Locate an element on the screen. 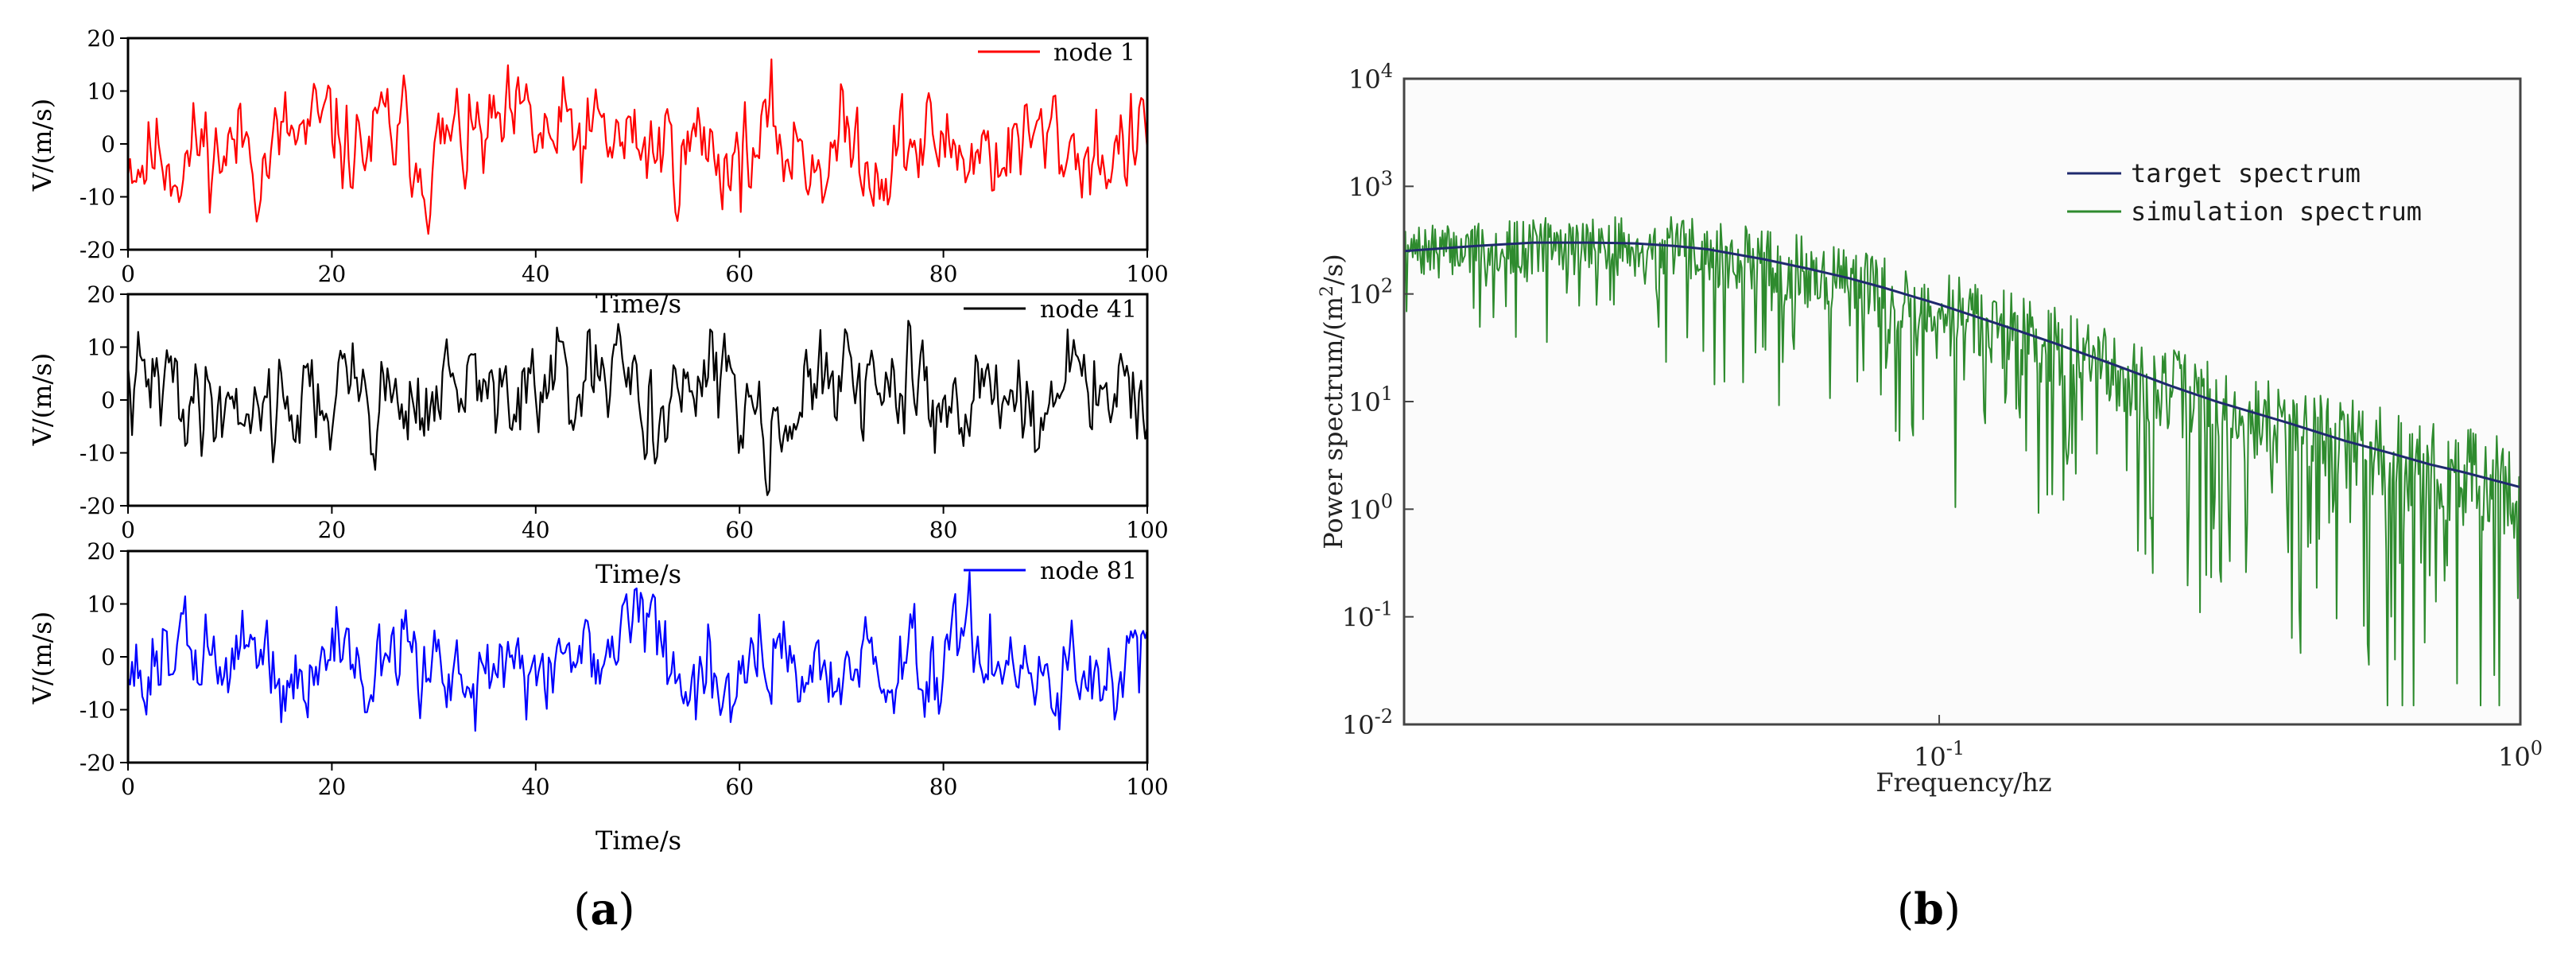 The image size is (2576, 959). y-ticks-node-81: 20 10 0 -10 -20 is located at coordinates (104, 657).